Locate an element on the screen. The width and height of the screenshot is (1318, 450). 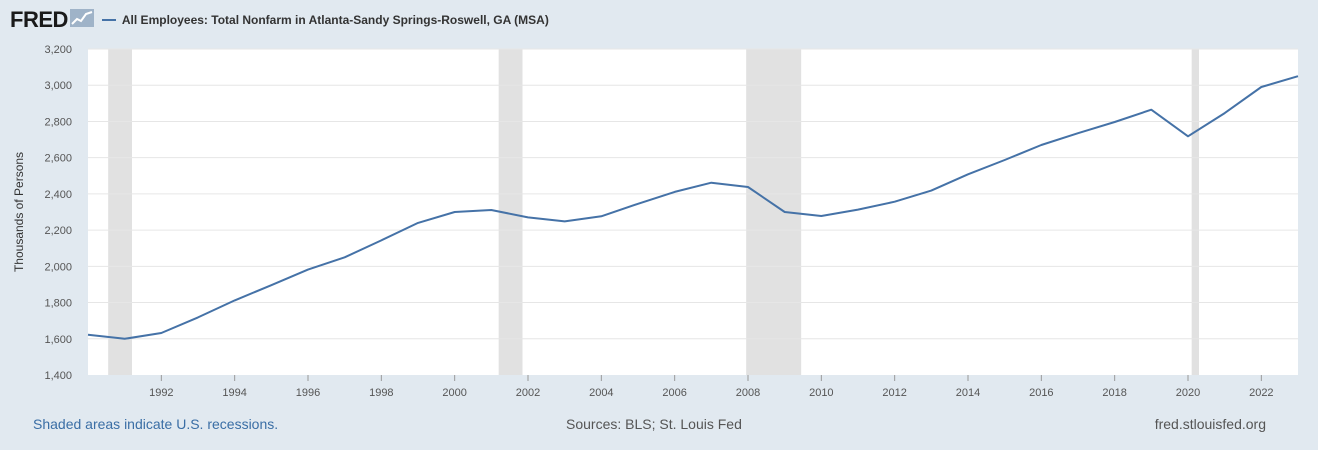
x-tick-label: 2020 is located at coordinates (1188, 393).